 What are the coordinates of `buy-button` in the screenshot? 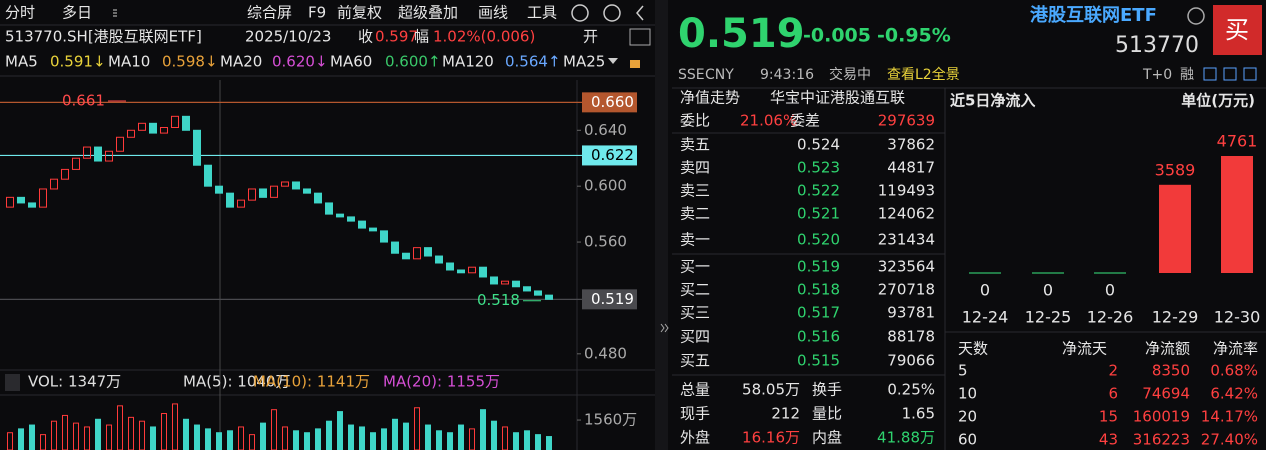 It's located at (1237, 30).